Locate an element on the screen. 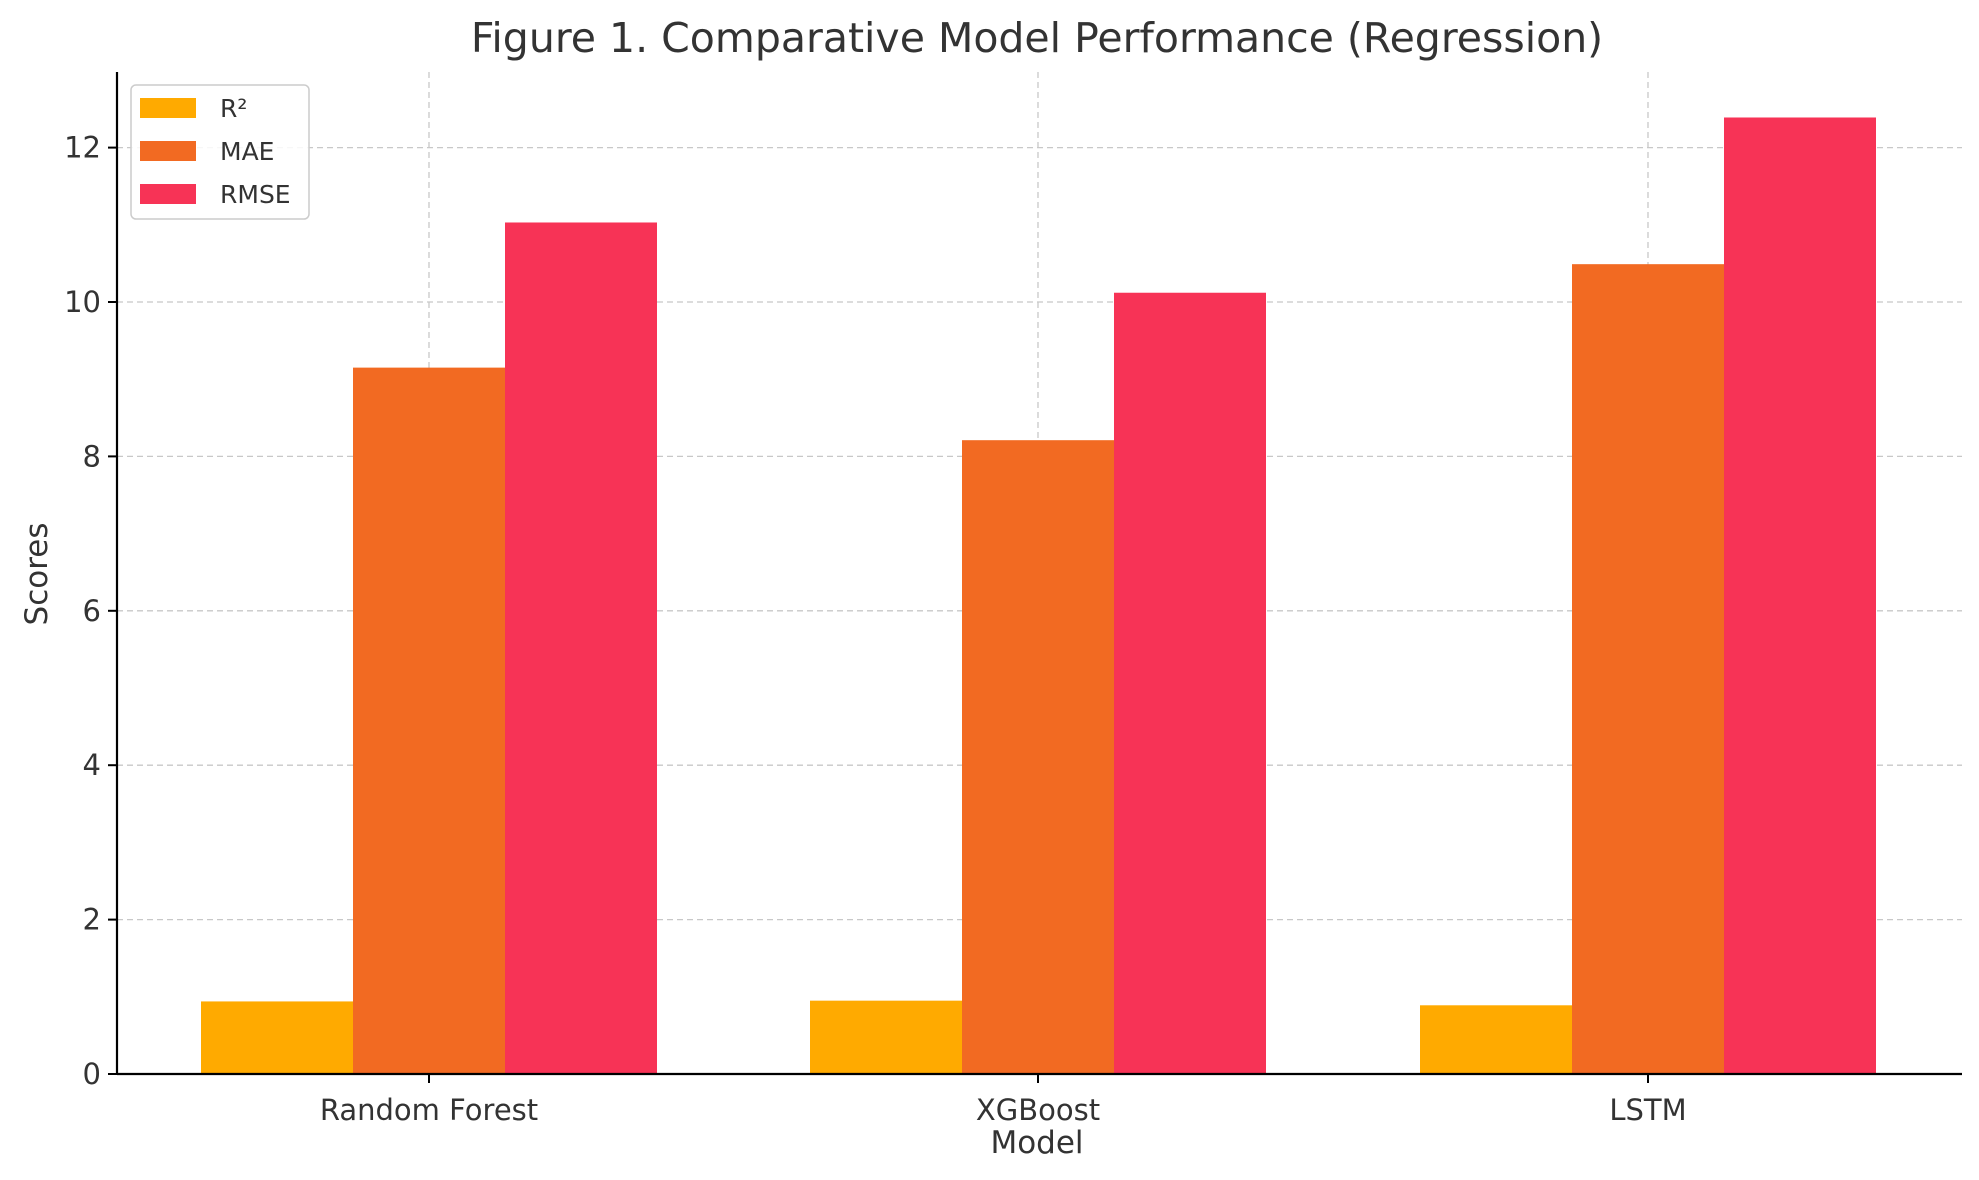 The image size is (1979, 1180). legend: R² MAE RMSE is located at coordinates (220, 152).